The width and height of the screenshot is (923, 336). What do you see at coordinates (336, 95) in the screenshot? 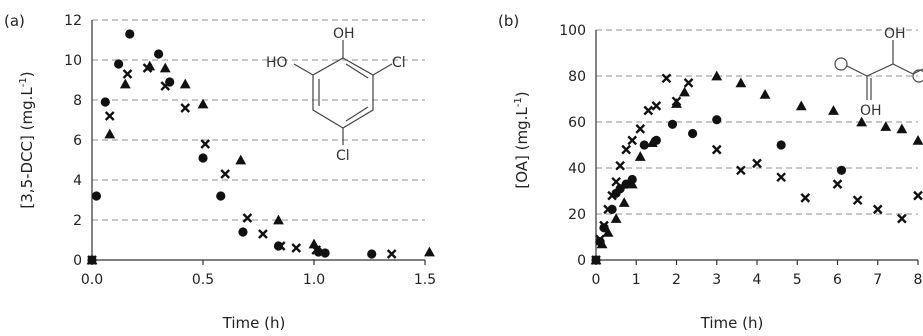
I see `panel-a-molecule-structure: OH HO Cl Cl` at bounding box center [336, 95].